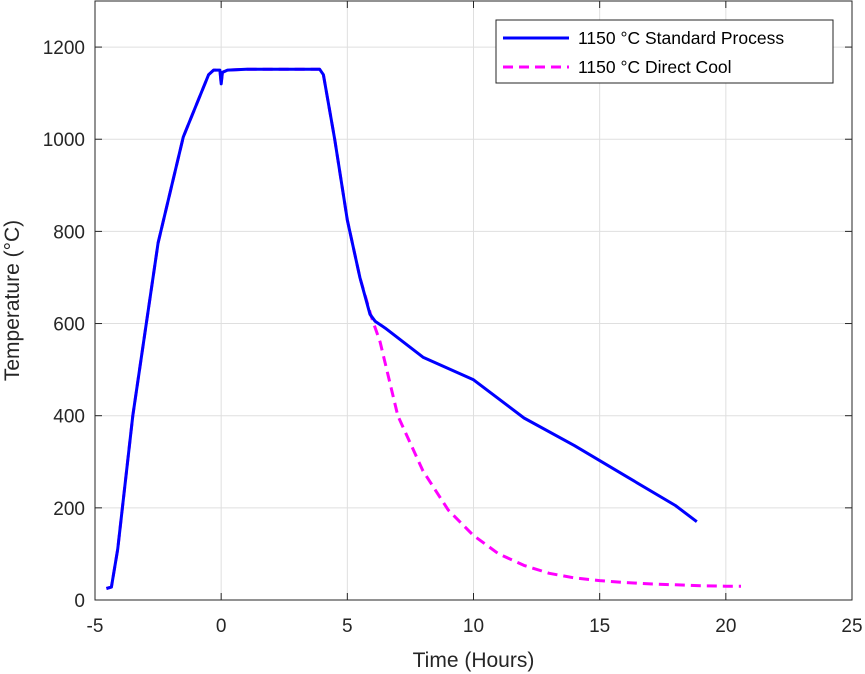  What do you see at coordinates (473, 626) in the screenshot?
I see `x-tick-label: 10` at bounding box center [473, 626].